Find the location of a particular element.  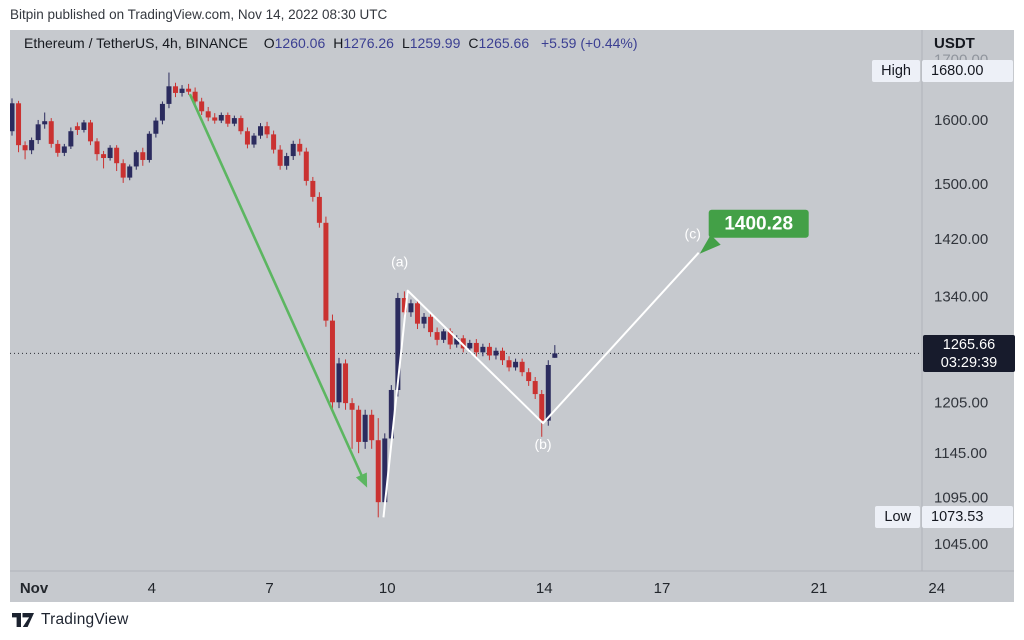

time-tick-label: 24 is located at coordinates (936, 588).